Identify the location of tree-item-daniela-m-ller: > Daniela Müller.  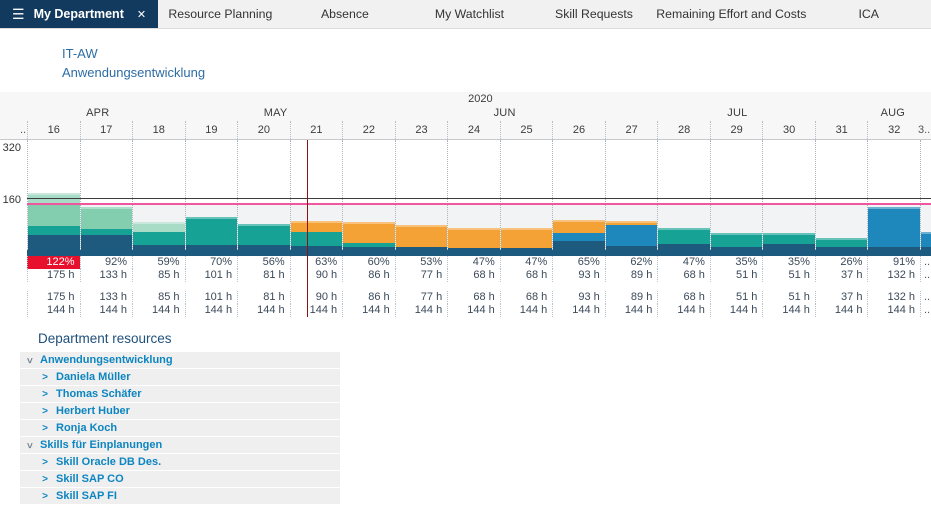
(180, 377).